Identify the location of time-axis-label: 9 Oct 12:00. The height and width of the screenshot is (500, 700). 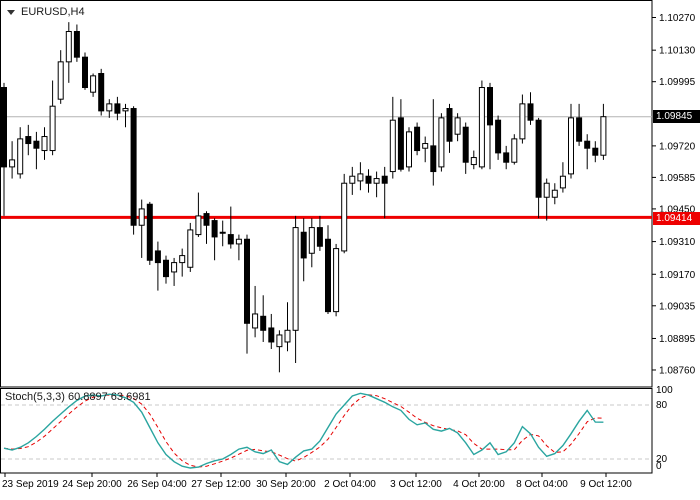
(606, 484).